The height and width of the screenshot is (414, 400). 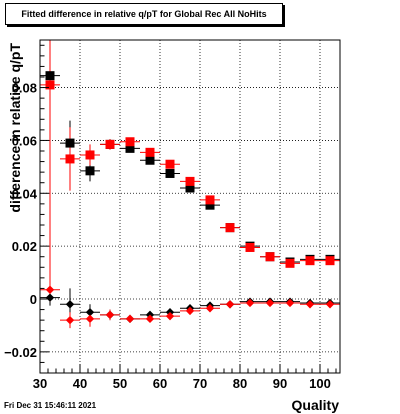 What do you see at coordinates (15, 128) in the screenshot?
I see `y-axis-title: difference in relative q/pT` at bounding box center [15, 128].